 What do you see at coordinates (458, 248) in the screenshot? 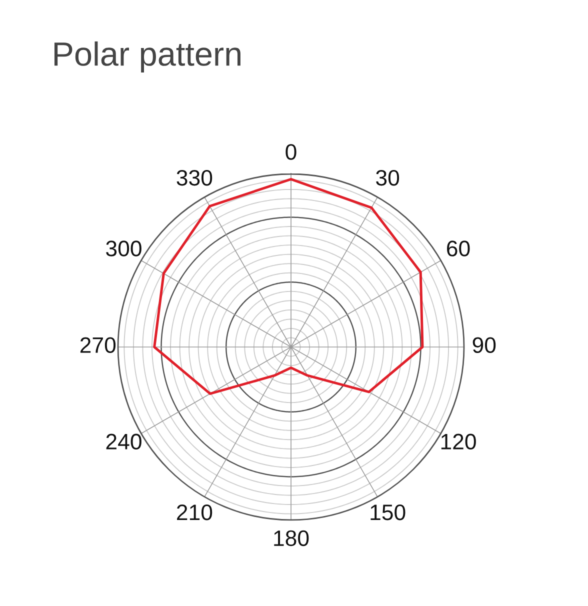
I see `spoke-label: 60` at bounding box center [458, 248].